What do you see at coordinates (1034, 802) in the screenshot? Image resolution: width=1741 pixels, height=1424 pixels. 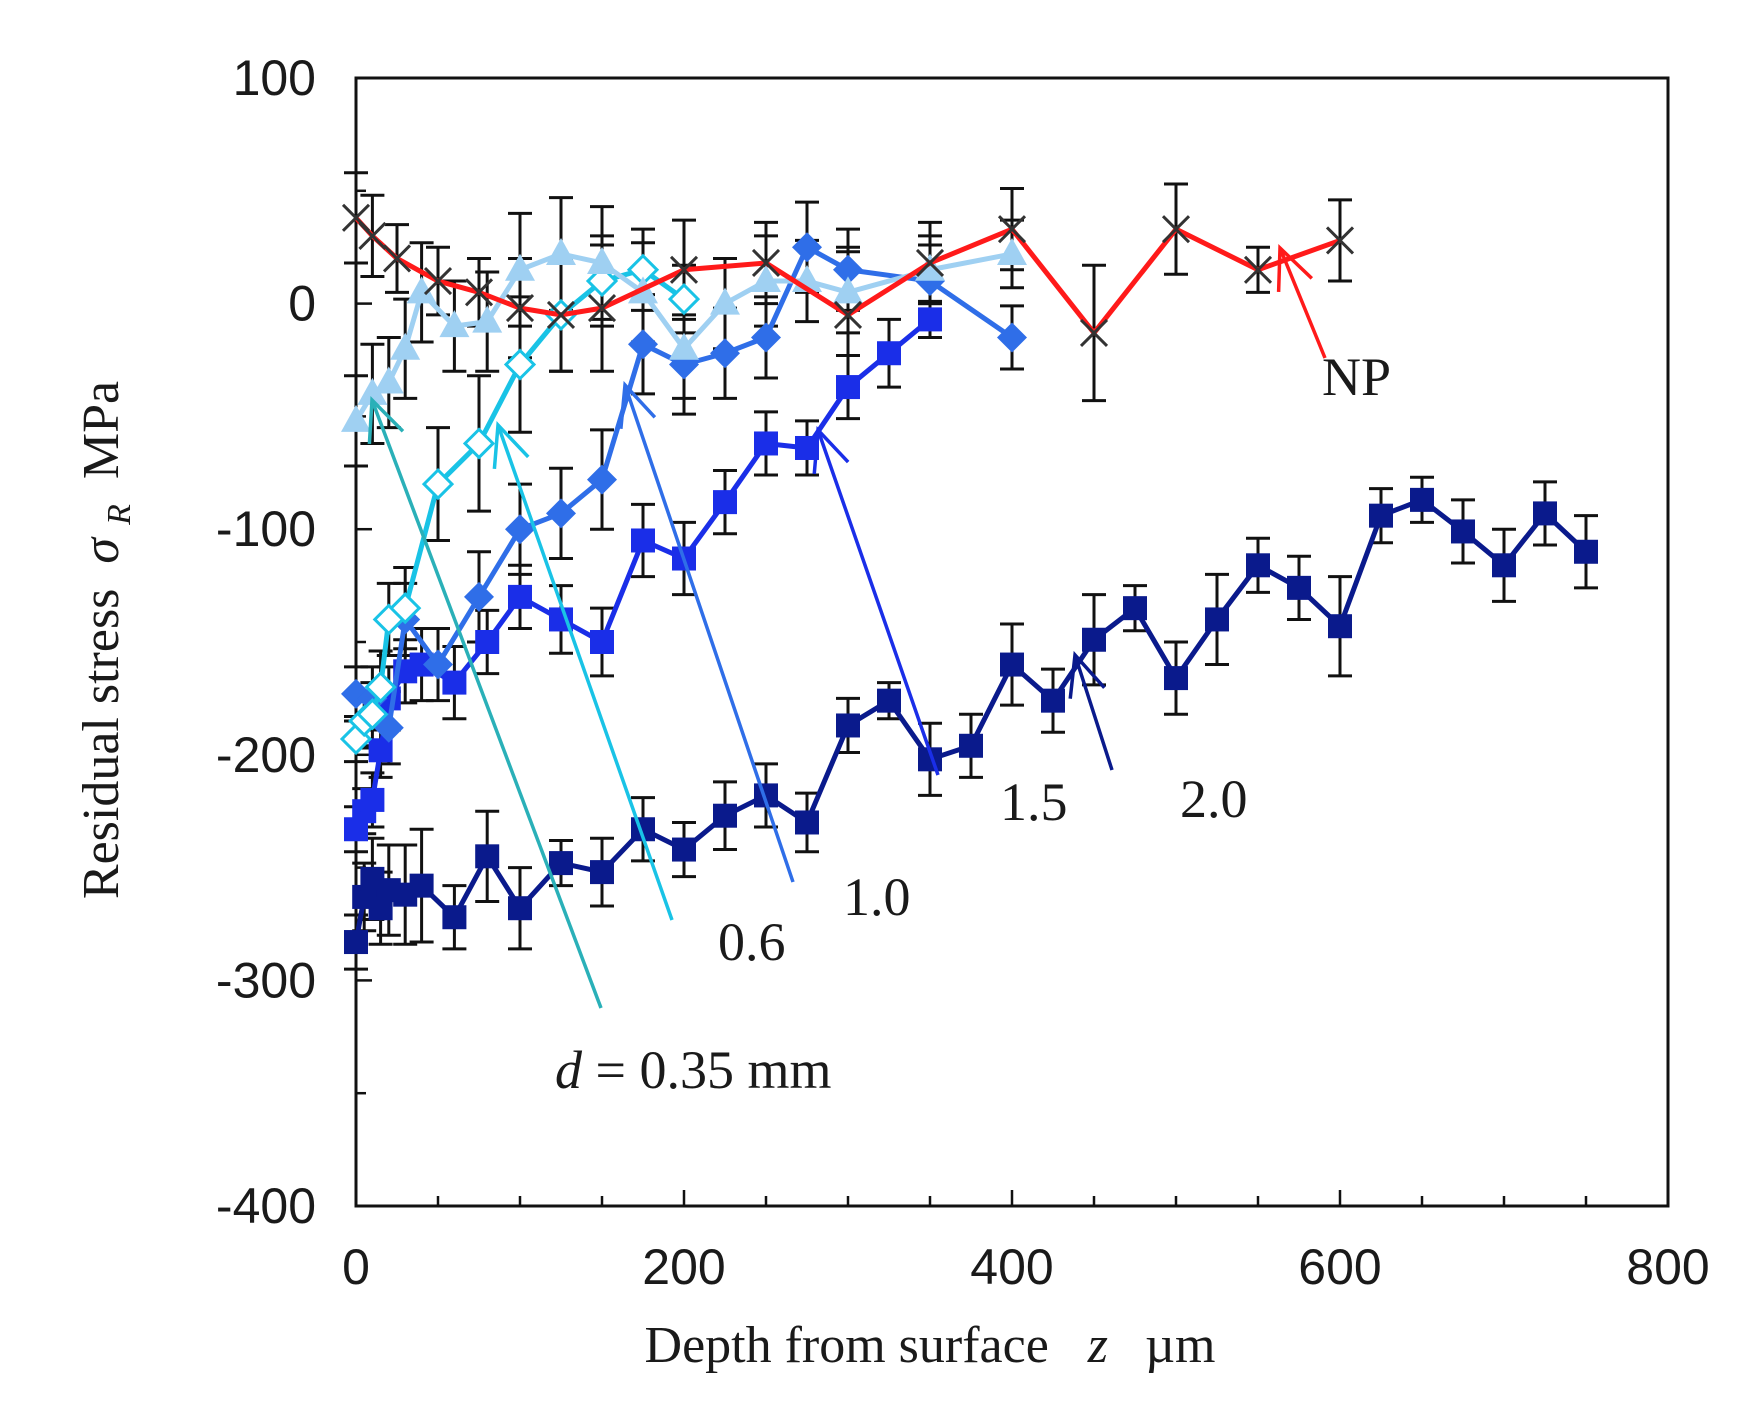 I see `annotation-label: 1.5` at bounding box center [1034, 802].